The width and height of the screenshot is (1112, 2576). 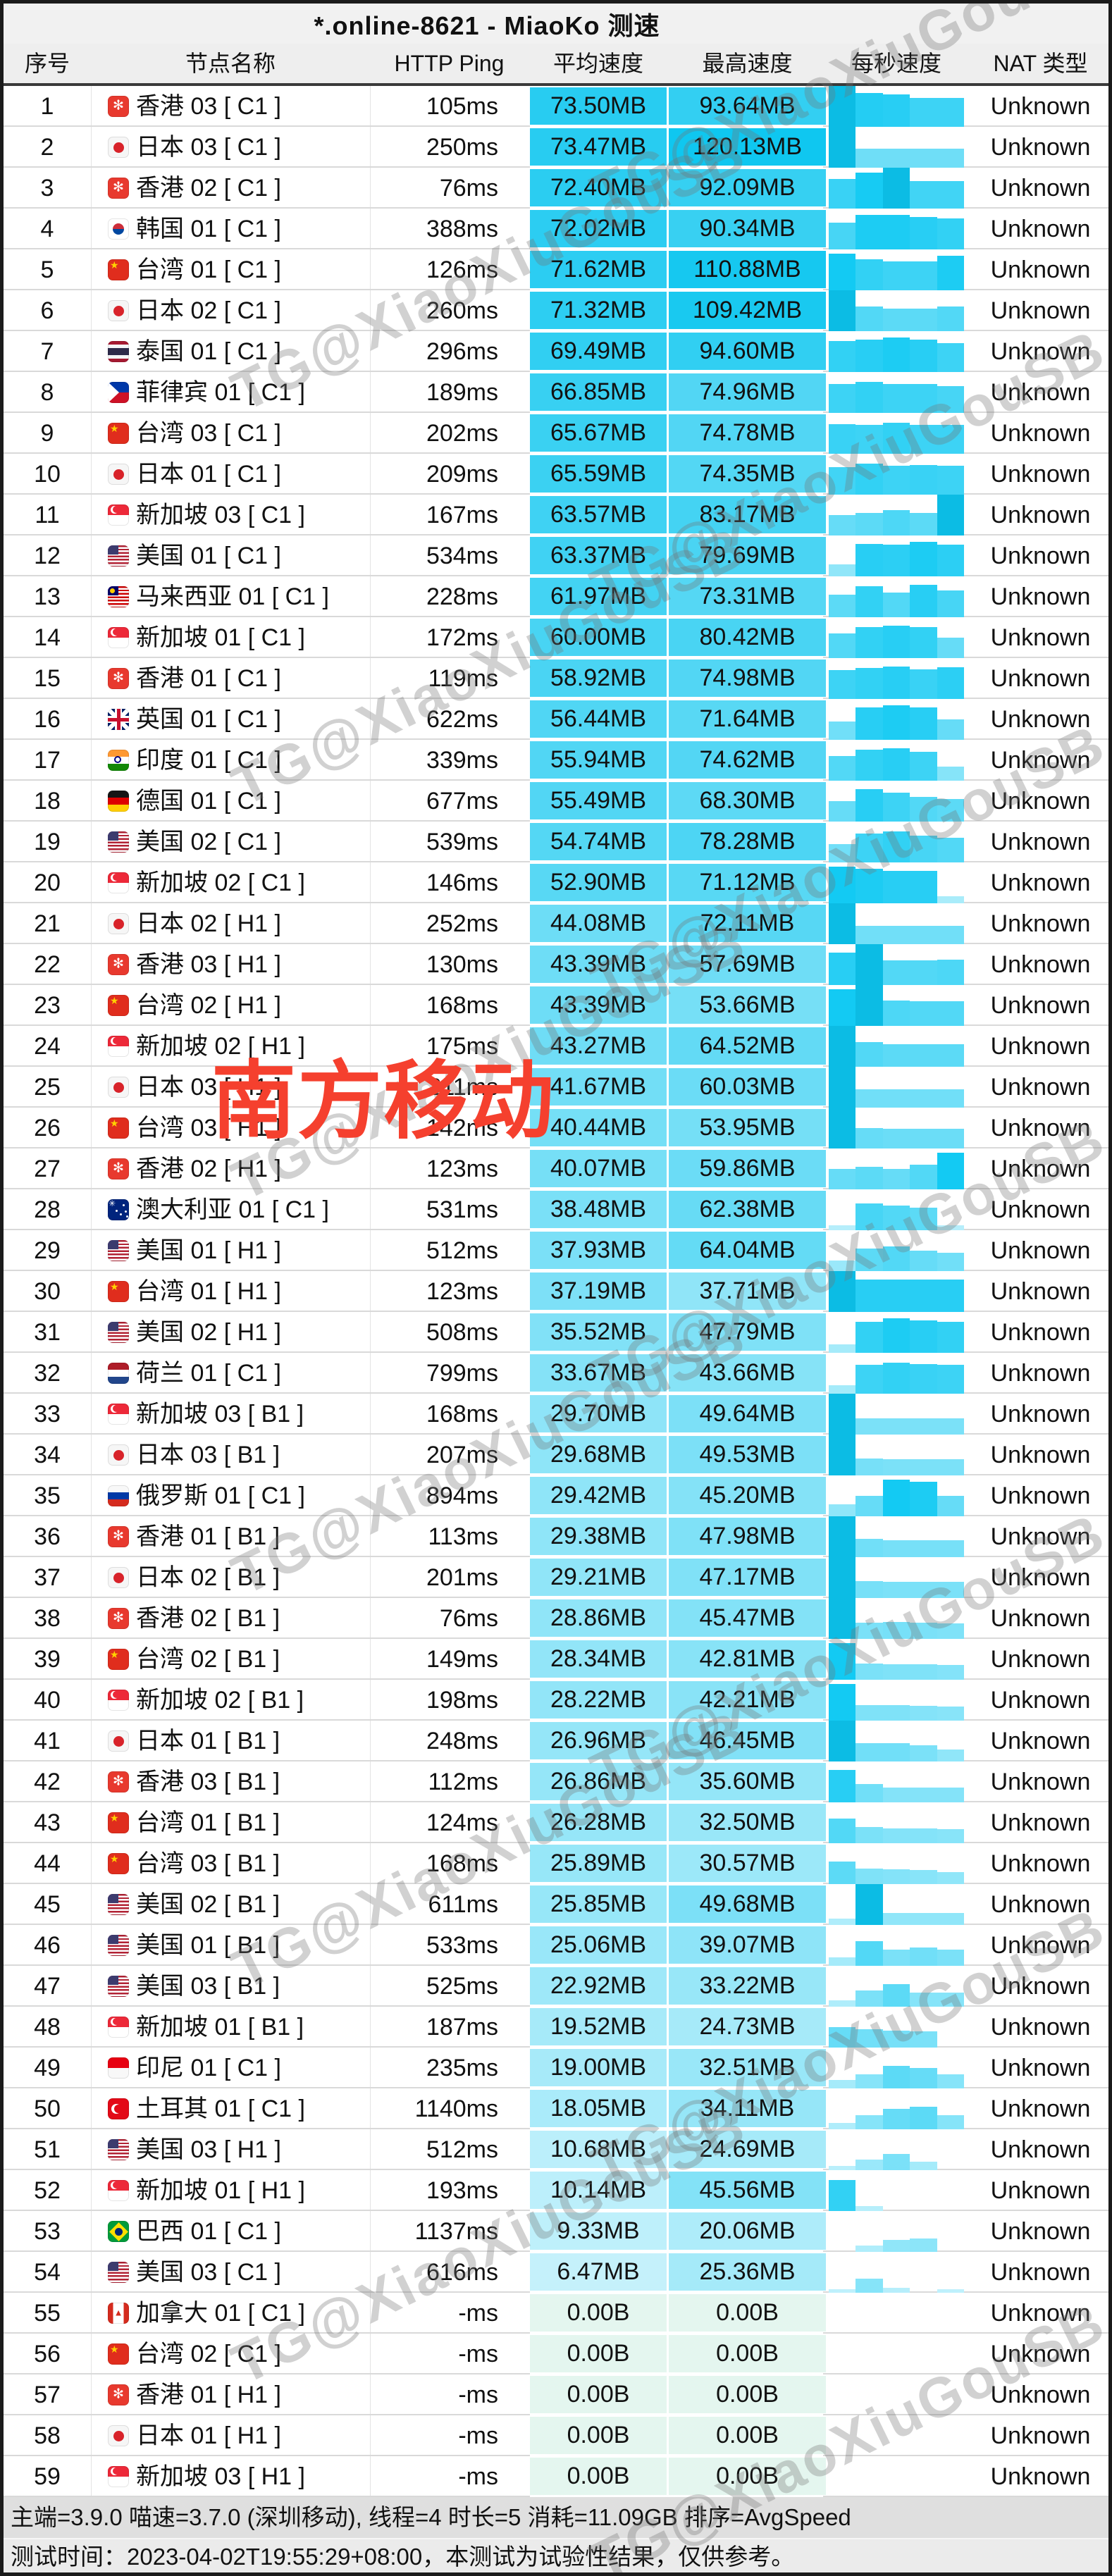 What do you see at coordinates (462, 1986) in the screenshot?
I see `http-ping-value: 525ms` at bounding box center [462, 1986].